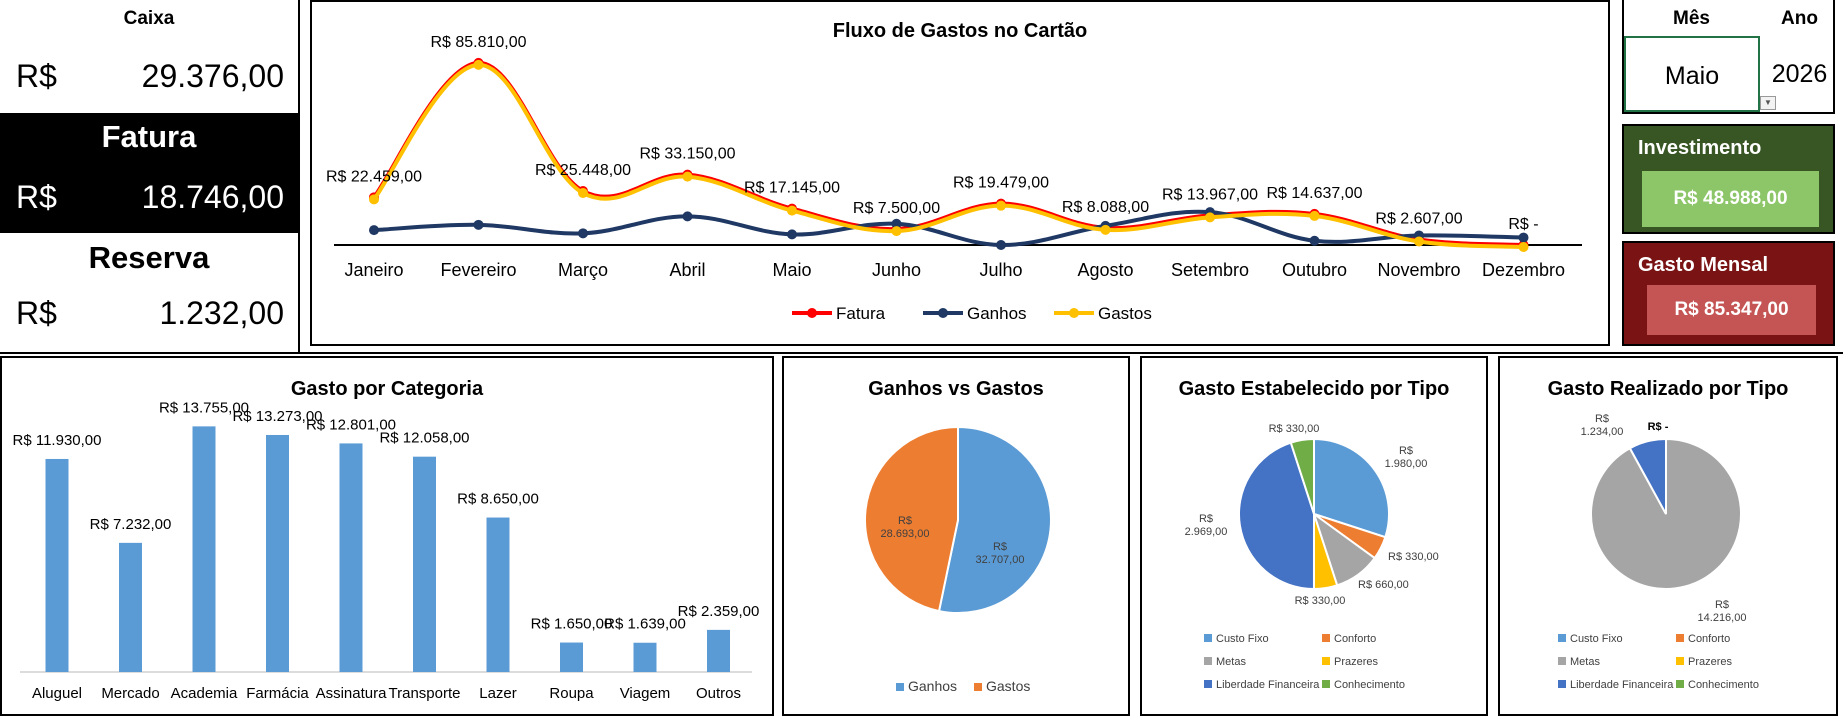 The height and width of the screenshot is (718, 1843). Describe the element at coordinates (948, 228) in the screenshot. I see `series-line-ganhos` at that location.